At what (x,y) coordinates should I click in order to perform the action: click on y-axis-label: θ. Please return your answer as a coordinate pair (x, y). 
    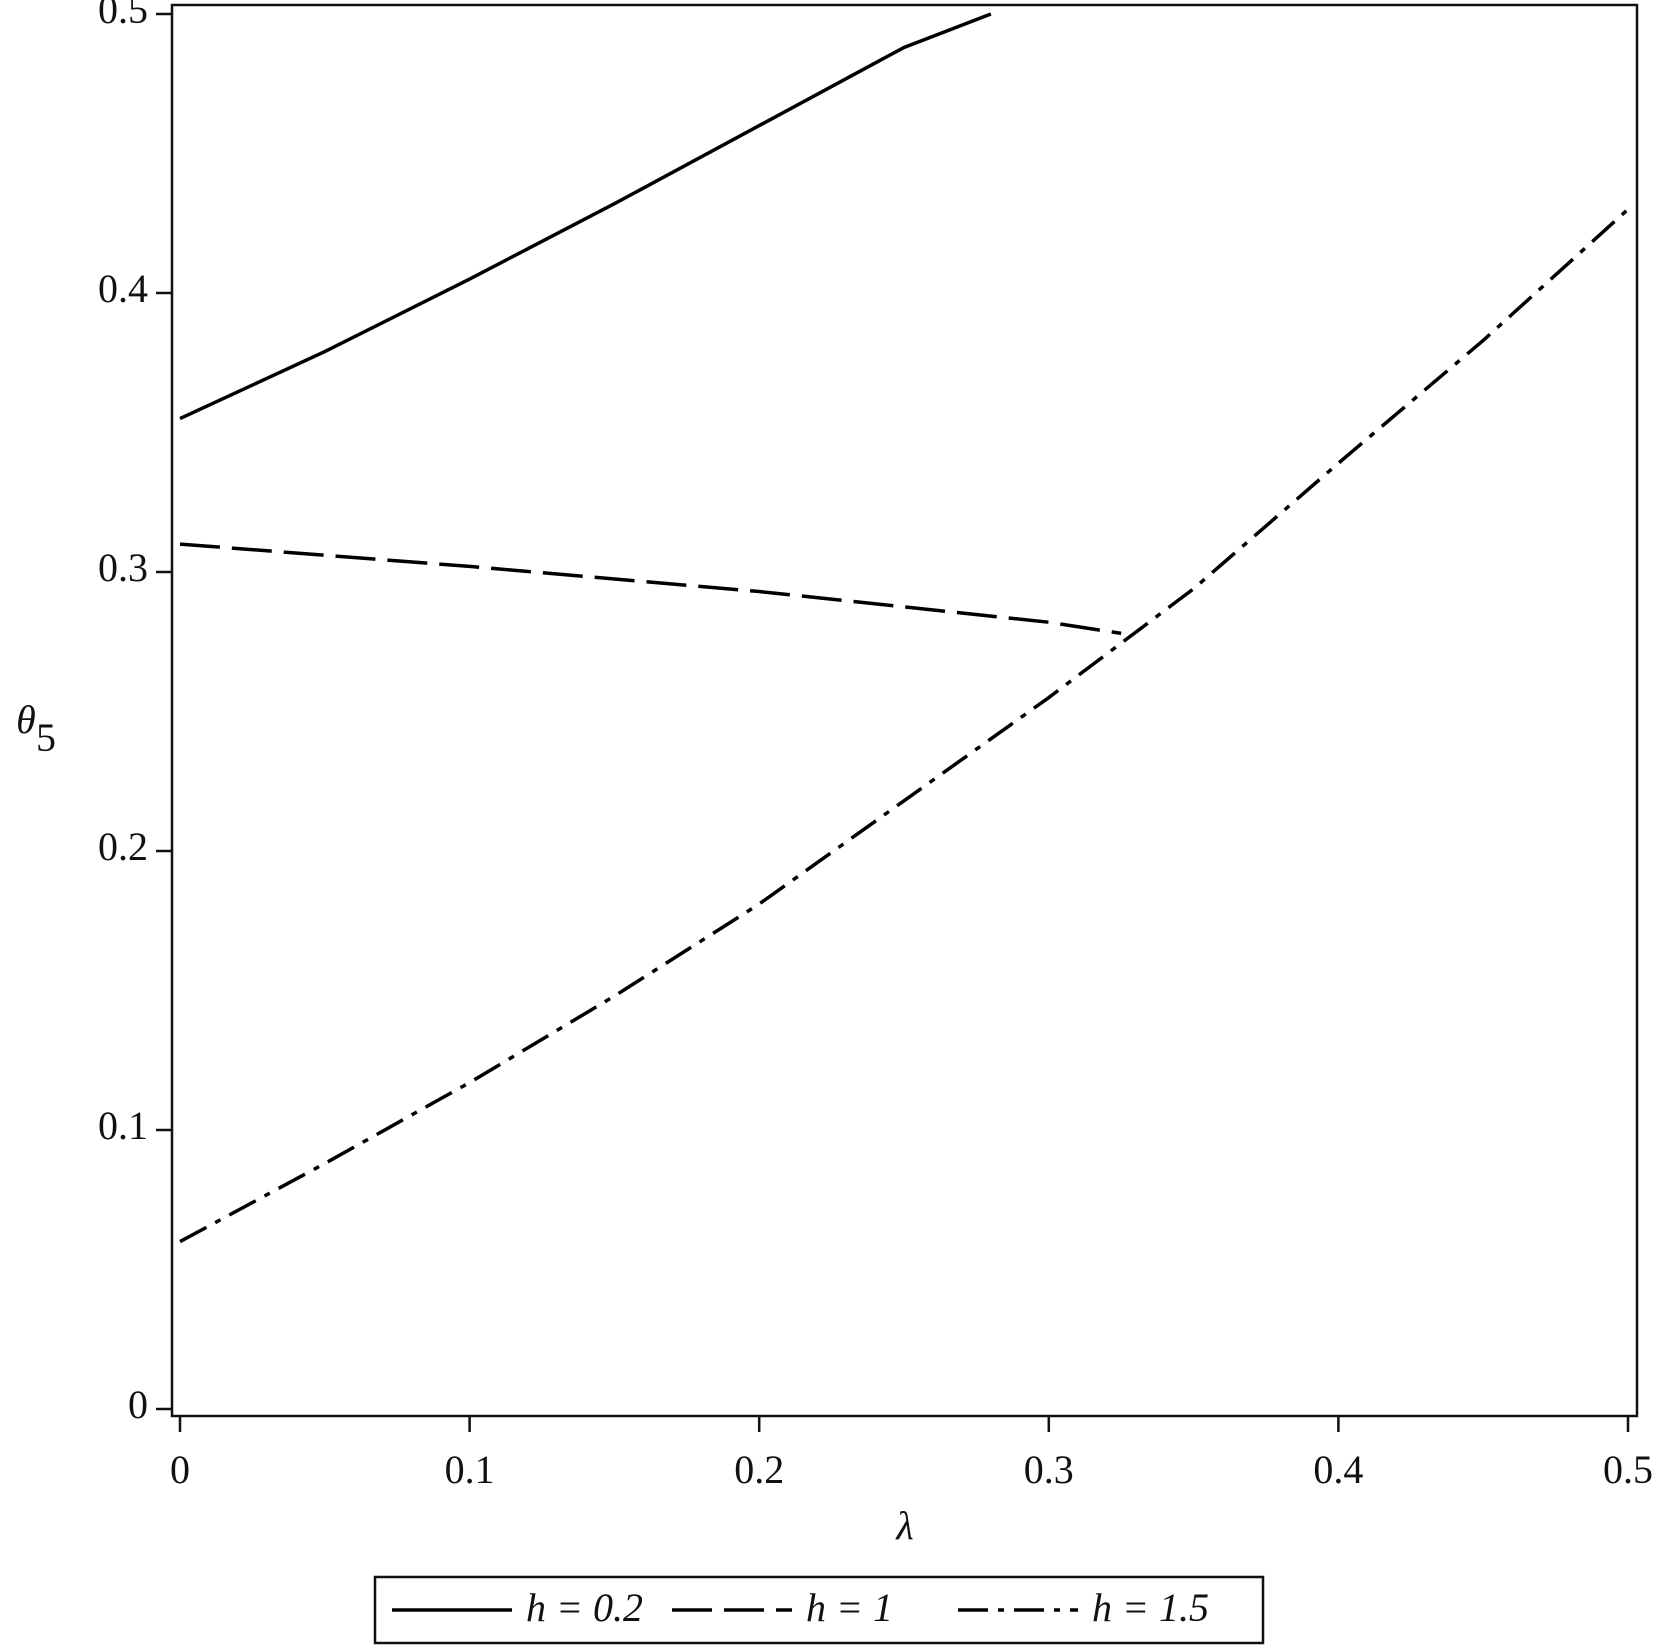
    Looking at the image, I should click on (26, 719).